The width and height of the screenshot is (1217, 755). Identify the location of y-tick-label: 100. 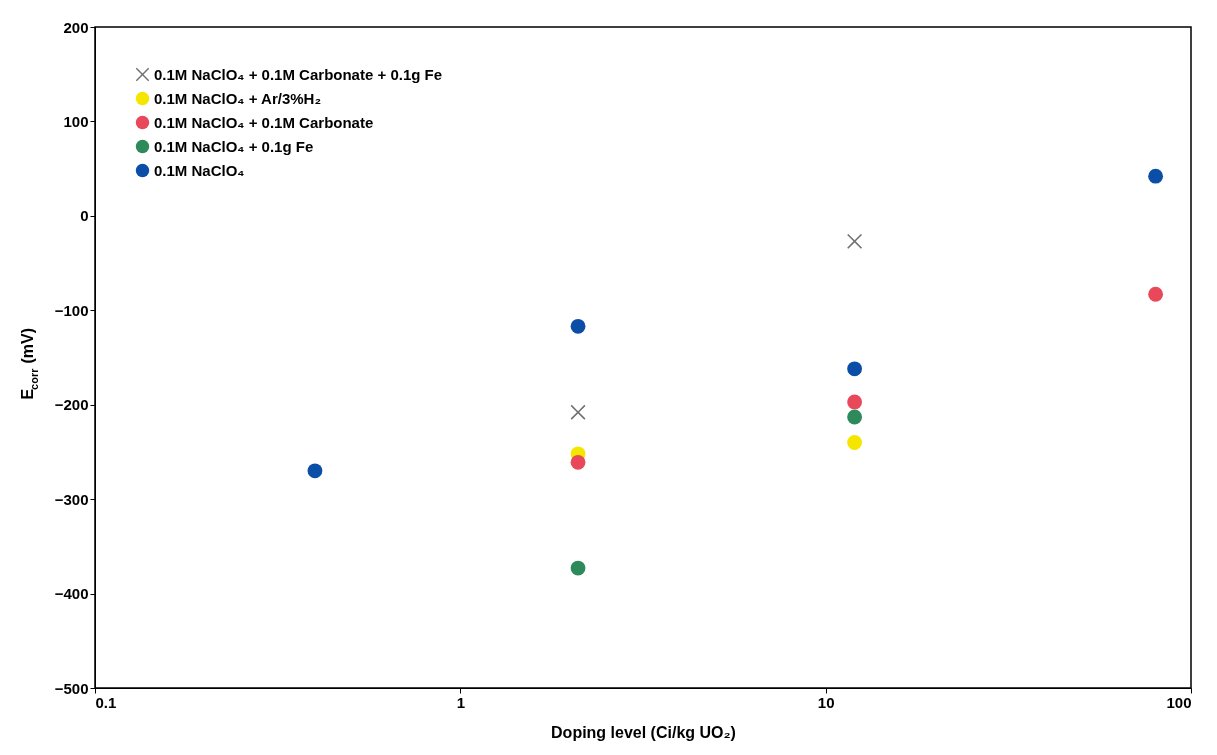
(76, 121).